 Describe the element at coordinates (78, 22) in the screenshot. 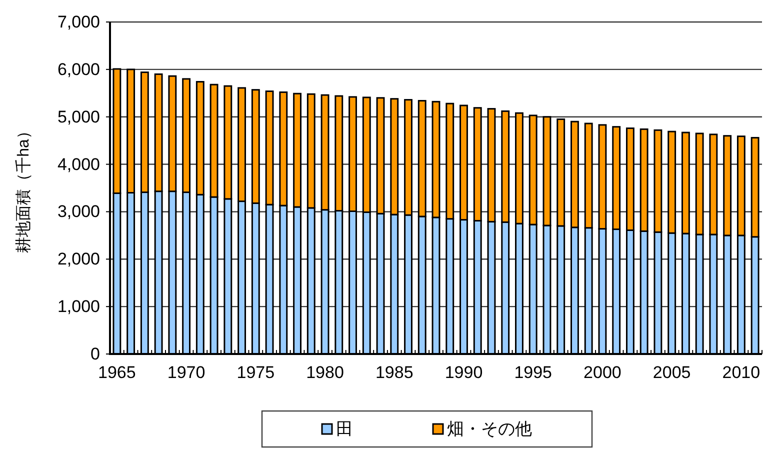

I see `y-tick-label: 7,000` at that location.